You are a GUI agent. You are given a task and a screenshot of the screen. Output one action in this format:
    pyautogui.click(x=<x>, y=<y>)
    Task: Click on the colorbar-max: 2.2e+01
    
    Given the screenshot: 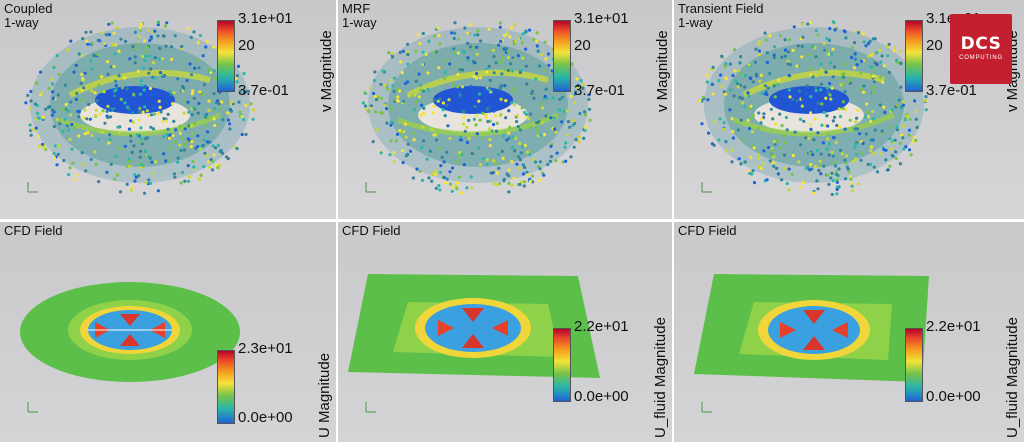 What is the action you would take?
    pyautogui.click(x=953, y=326)
    